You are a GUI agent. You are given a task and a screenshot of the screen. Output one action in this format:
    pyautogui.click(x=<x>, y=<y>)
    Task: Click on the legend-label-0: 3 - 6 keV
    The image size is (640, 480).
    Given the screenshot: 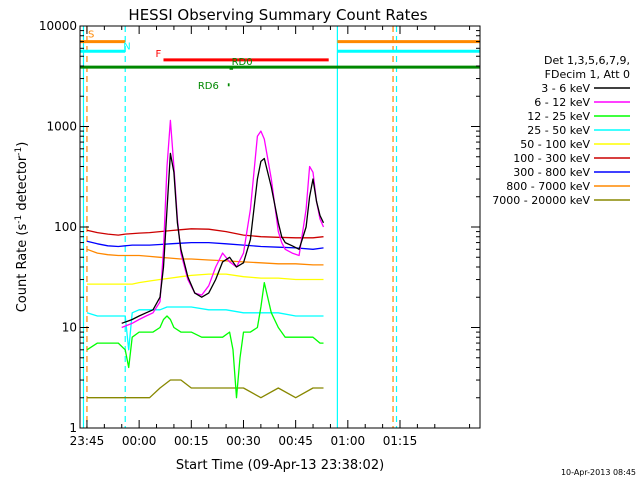 What is the action you would take?
    pyautogui.click(x=565, y=88)
    